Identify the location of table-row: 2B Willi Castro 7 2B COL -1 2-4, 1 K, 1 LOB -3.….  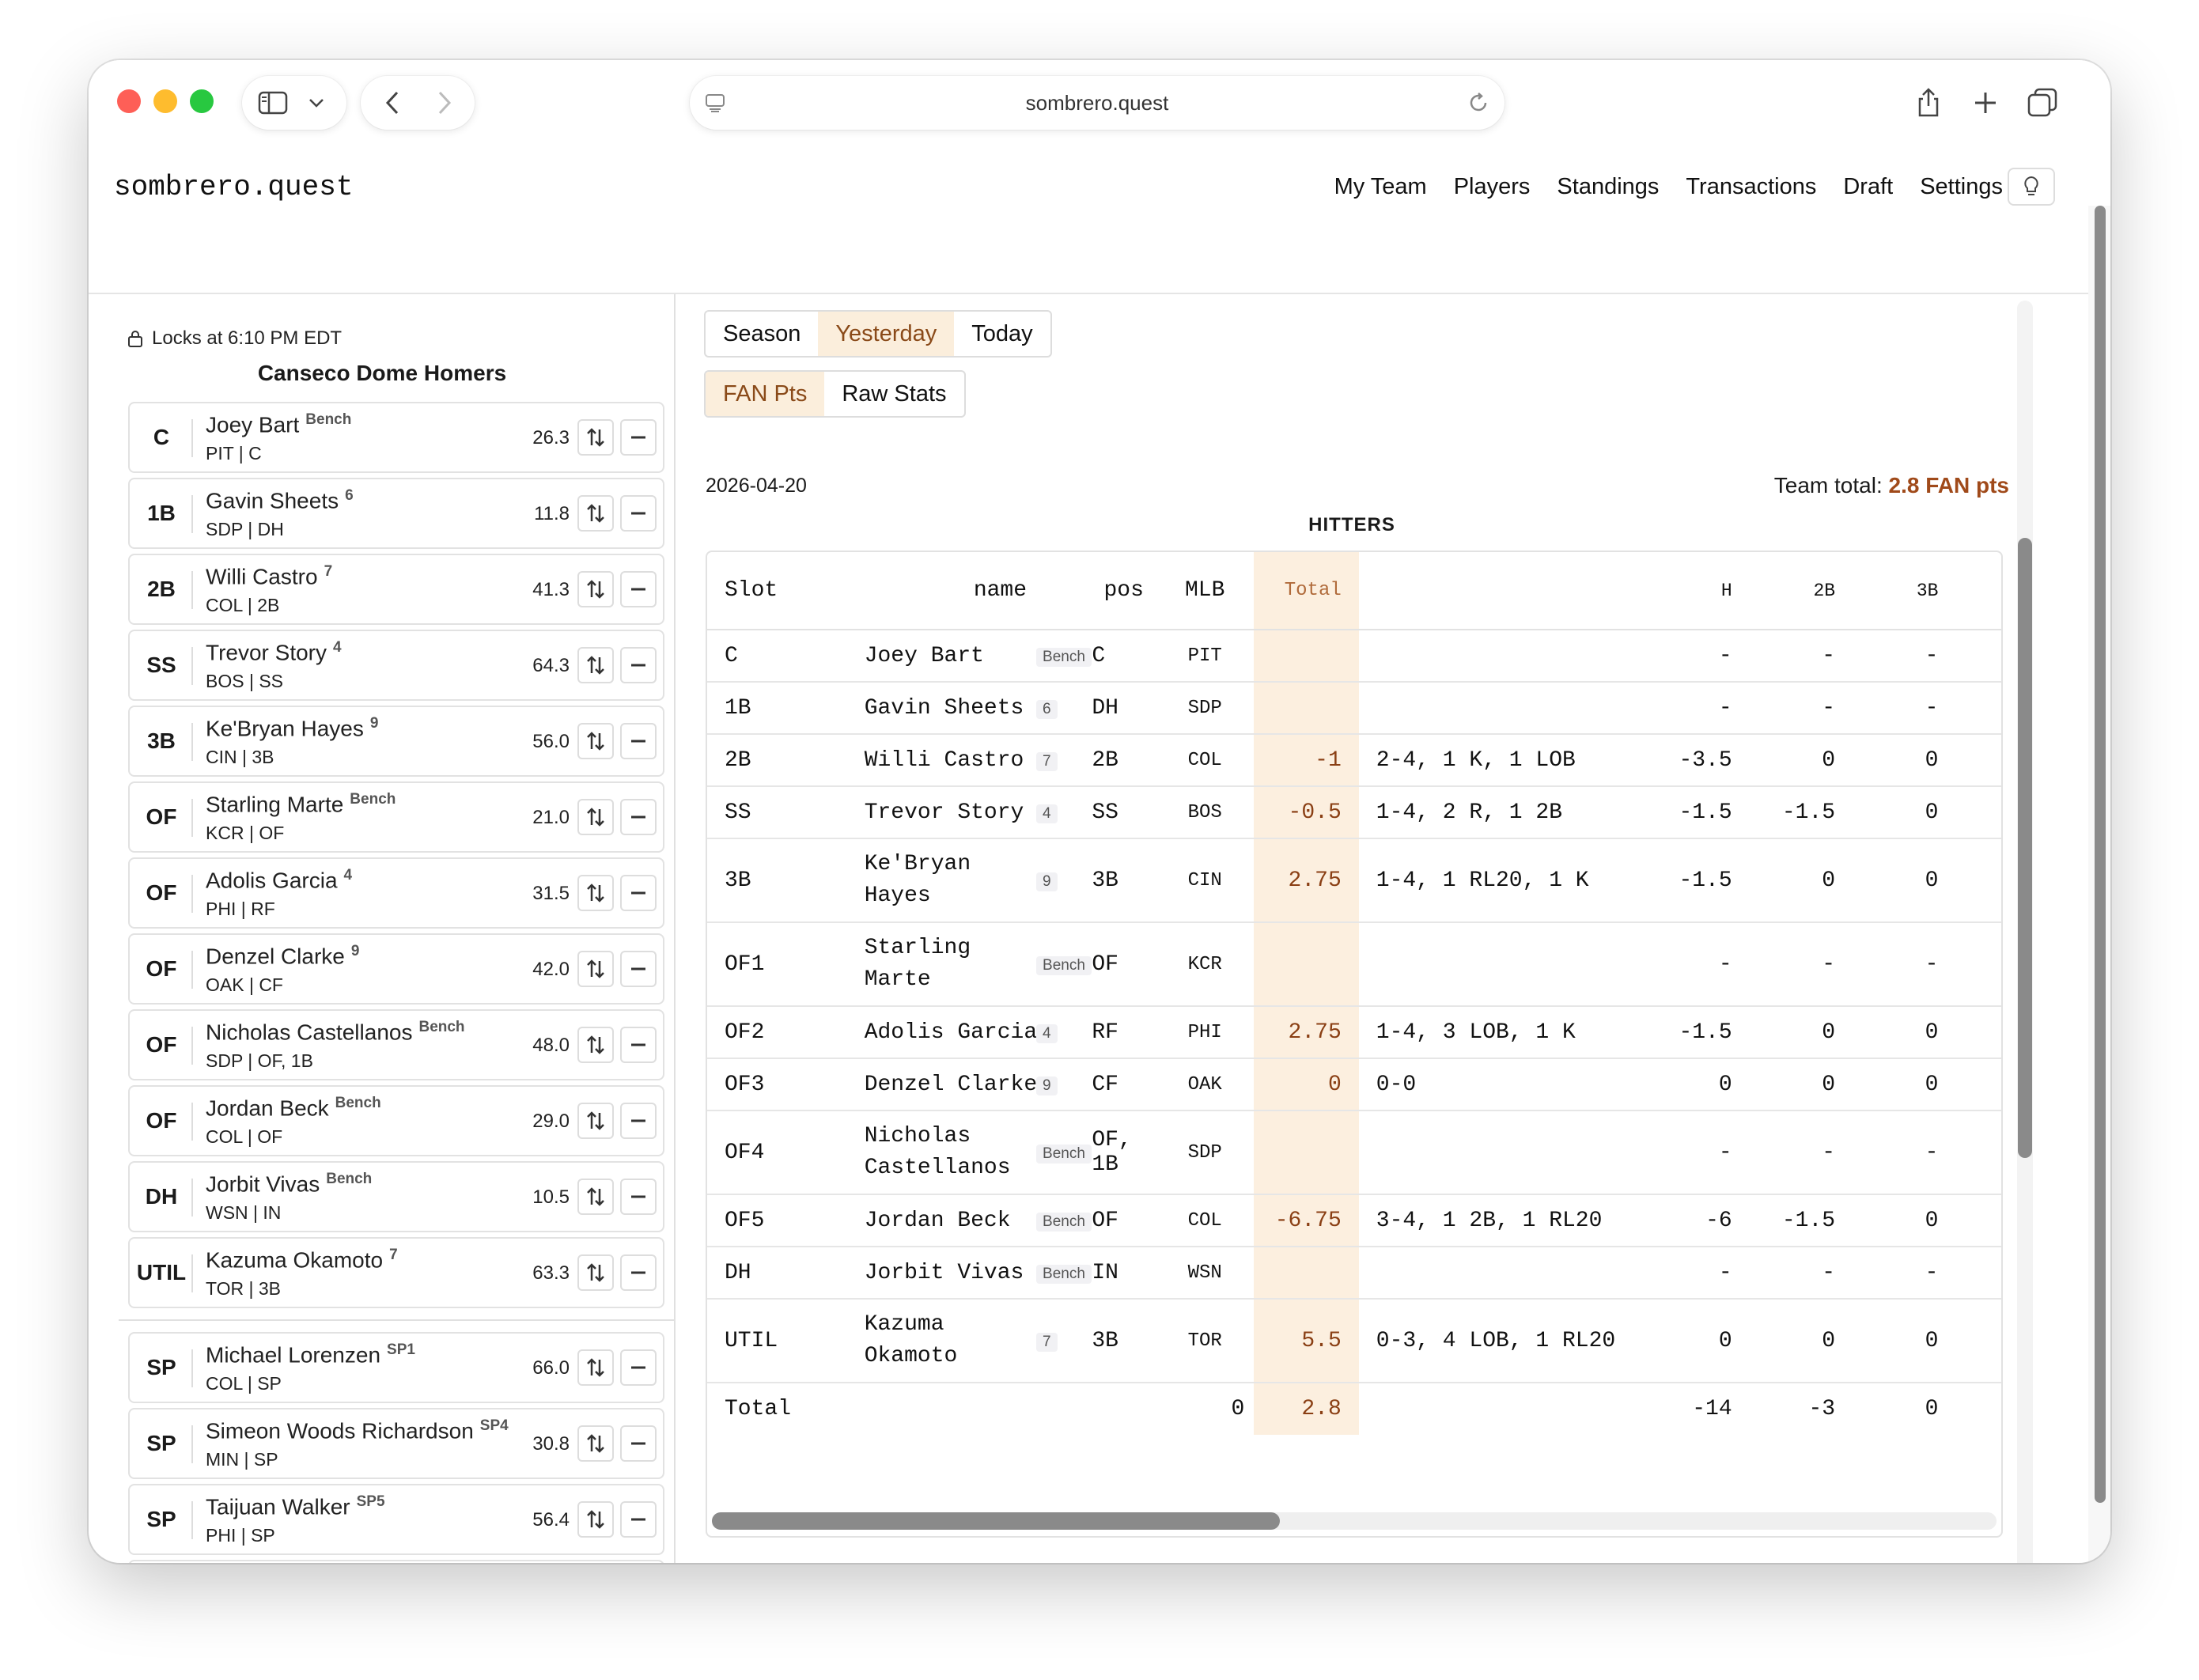
(1354, 760).